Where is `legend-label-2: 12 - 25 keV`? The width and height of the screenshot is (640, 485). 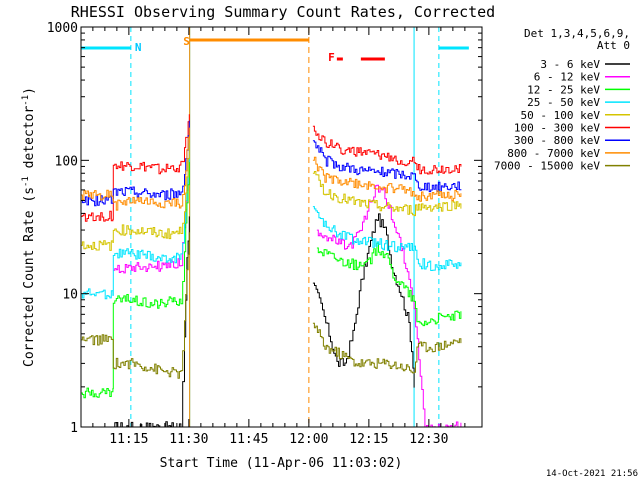 legend-label-2: 12 - 25 keV is located at coordinates (563, 89).